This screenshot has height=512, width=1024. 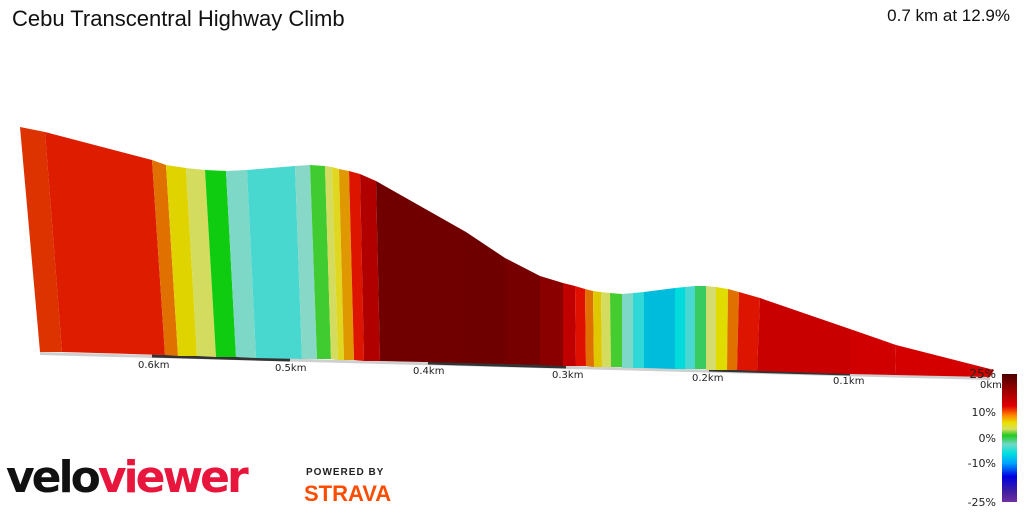 What do you see at coordinates (849, 381) in the screenshot?
I see `x-tick-label: 0.1km` at bounding box center [849, 381].